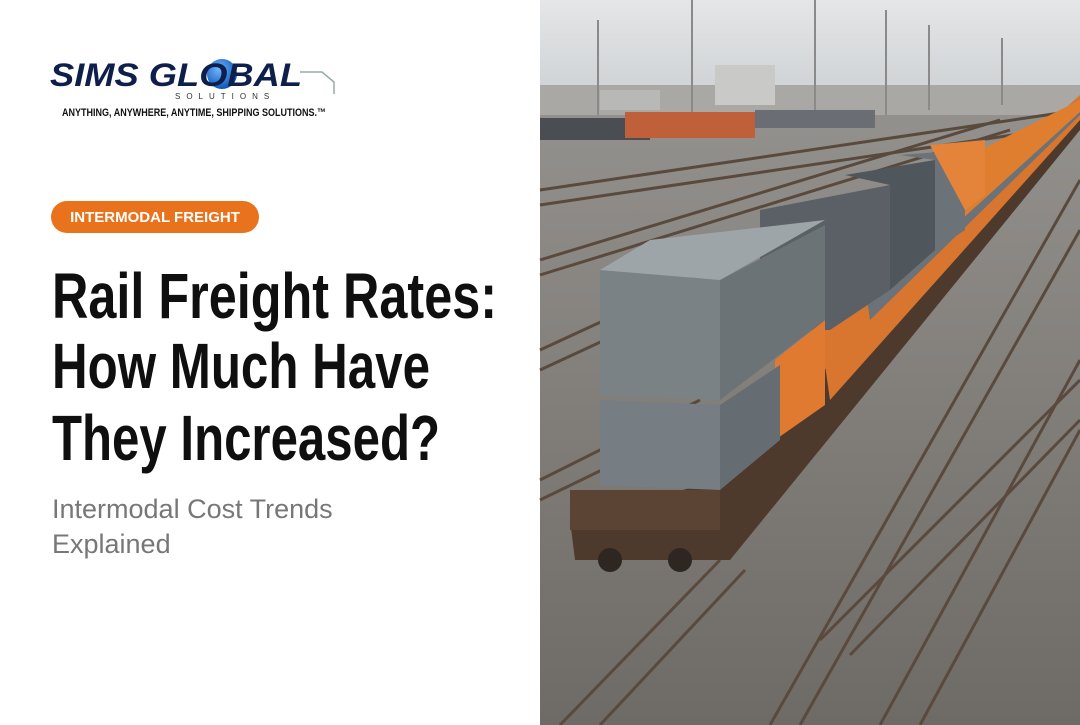 The width and height of the screenshot is (1080, 725). Describe the element at coordinates (274, 296) in the screenshot. I see `title-line: Rail Freight Rates:` at that location.